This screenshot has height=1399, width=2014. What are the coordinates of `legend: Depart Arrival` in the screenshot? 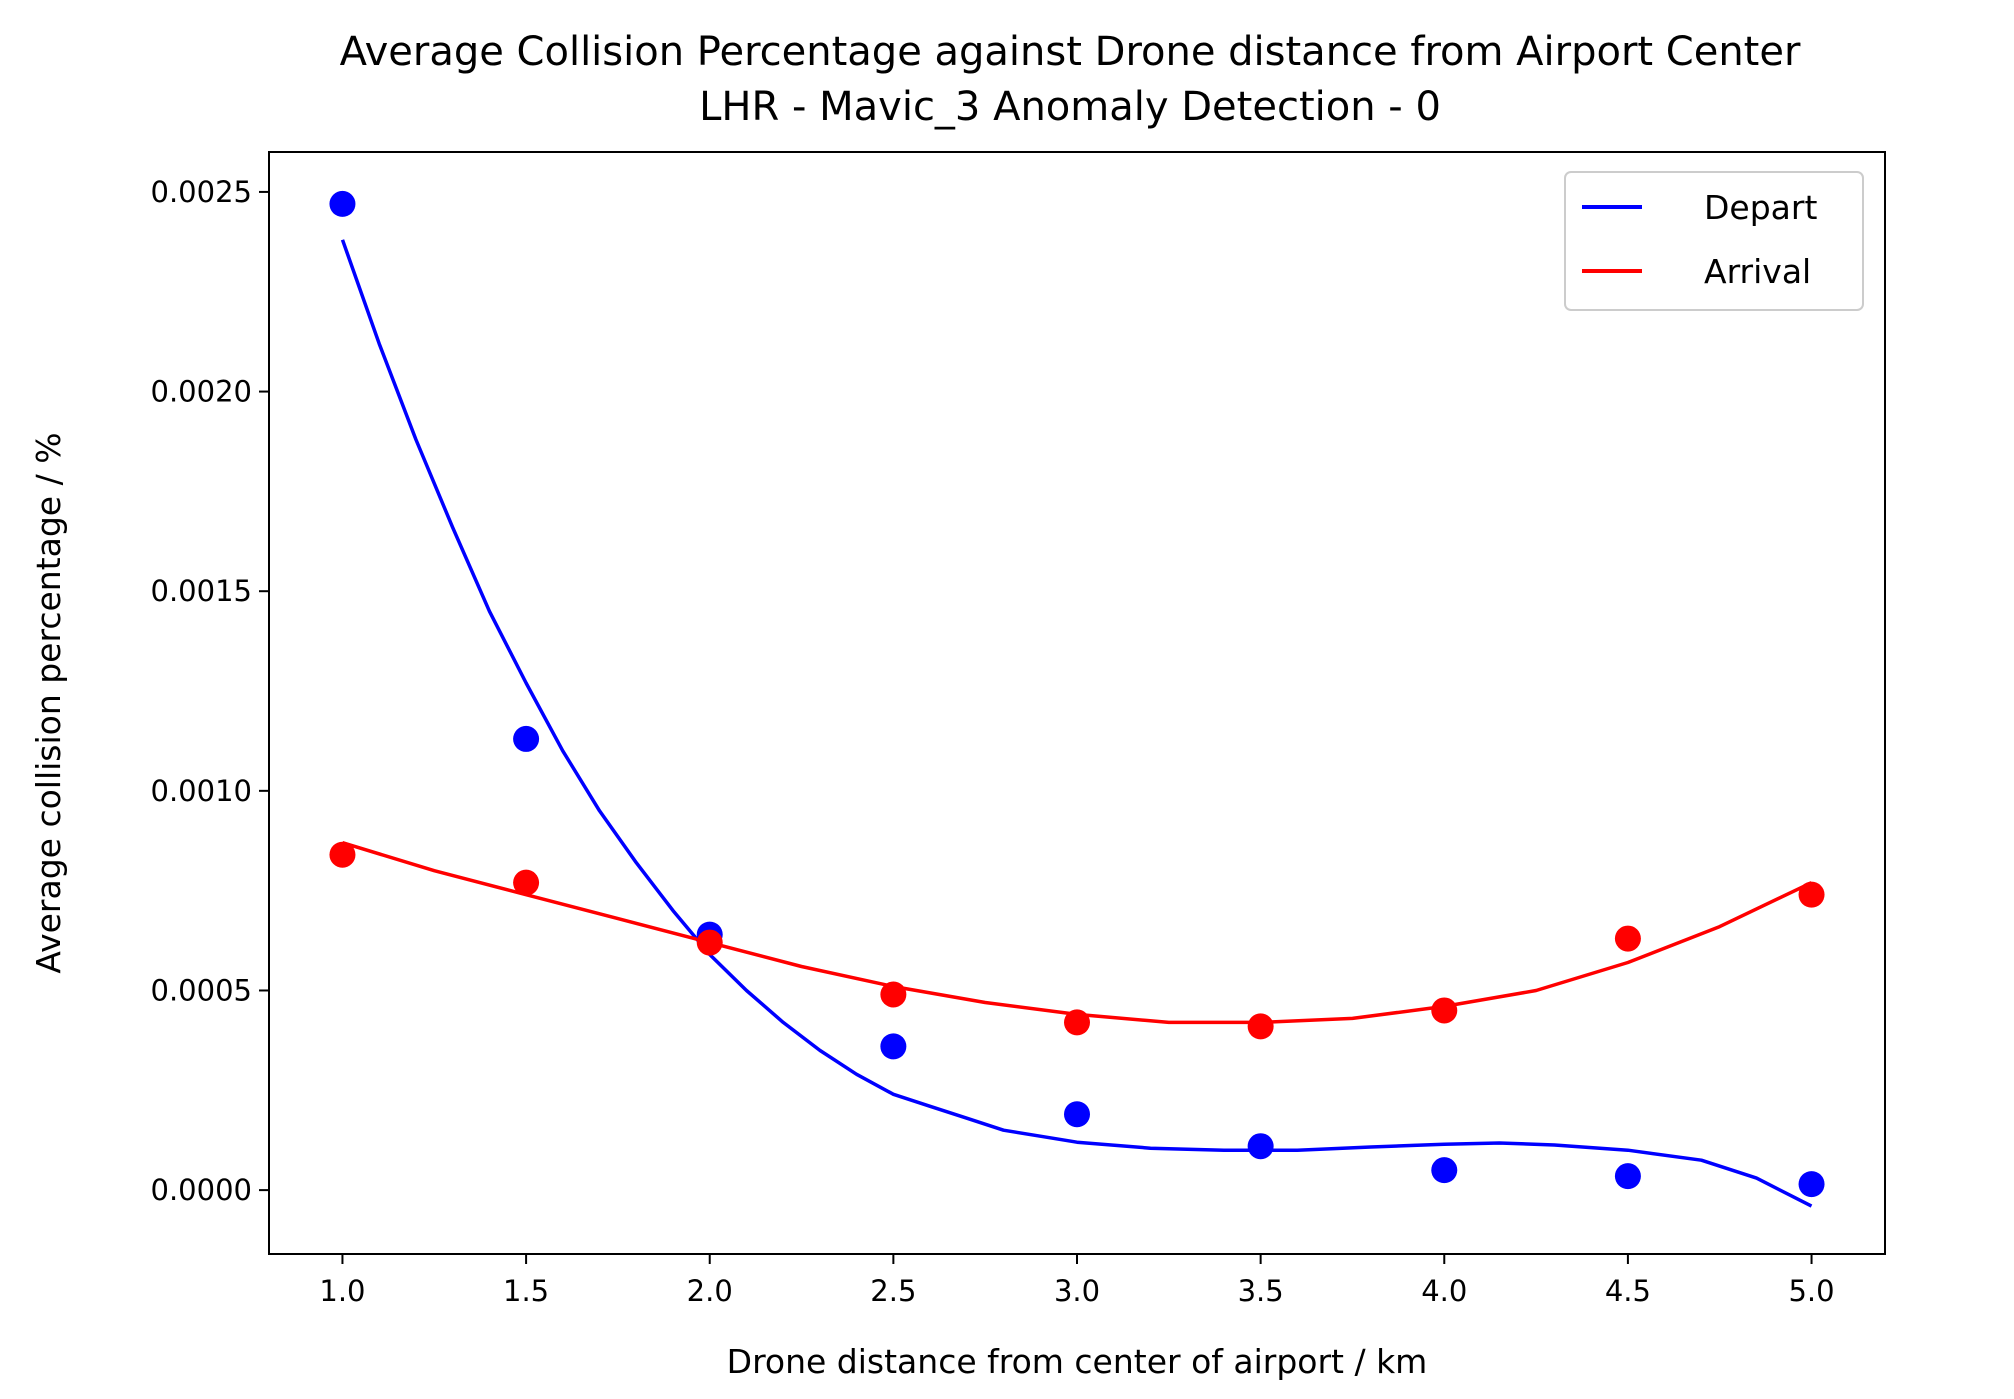 It's located at (1714, 241).